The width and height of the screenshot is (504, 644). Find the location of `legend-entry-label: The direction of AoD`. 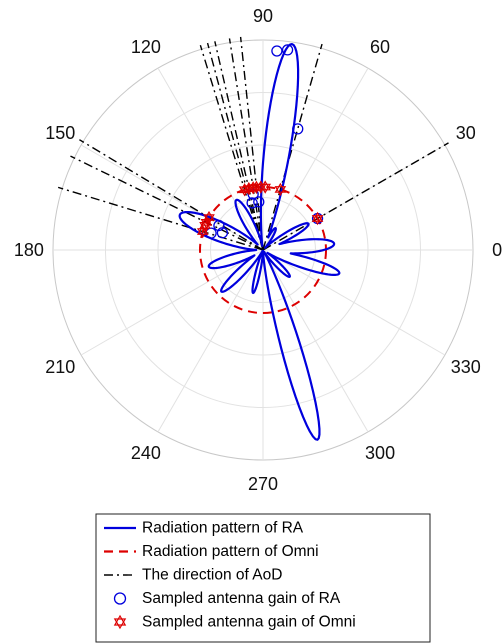

legend-entry-label: The direction of AoD is located at coordinates (212, 575).